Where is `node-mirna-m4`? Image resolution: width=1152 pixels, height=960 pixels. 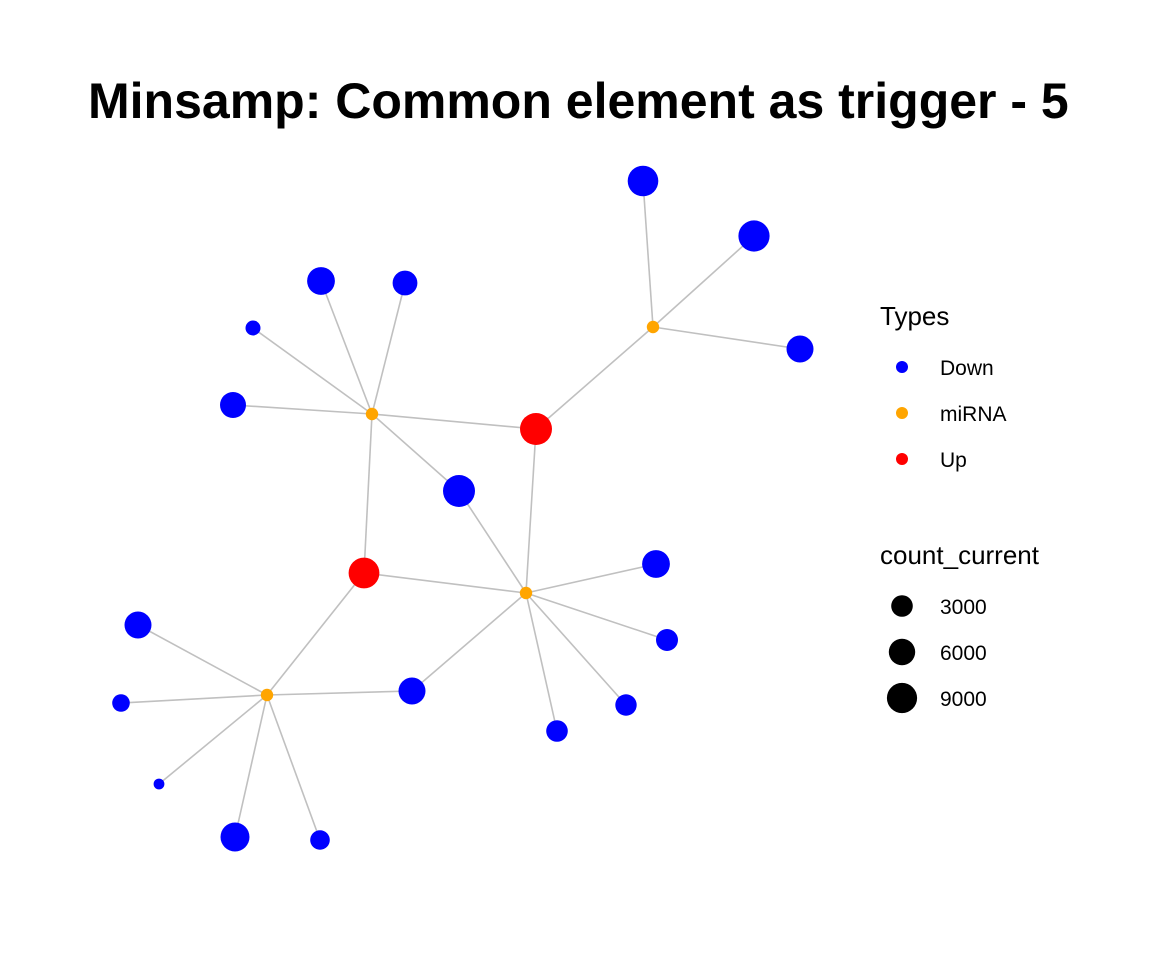 node-mirna-m4 is located at coordinates (267, 695).